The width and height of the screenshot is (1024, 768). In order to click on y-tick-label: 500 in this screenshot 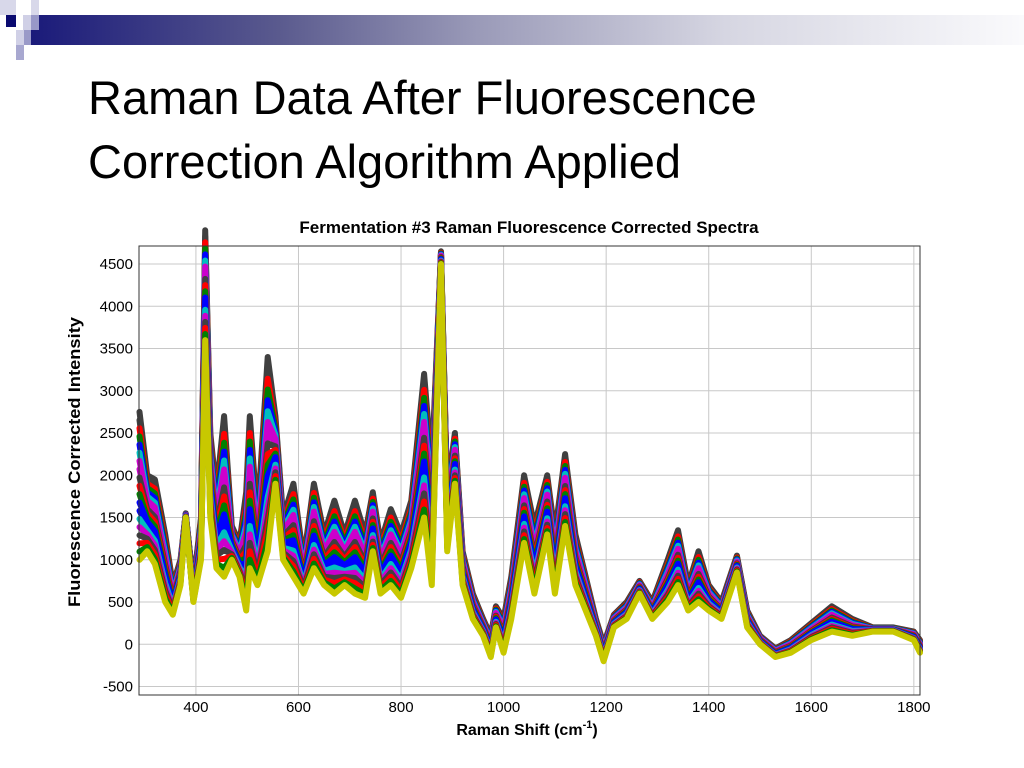, I will do `click(120, 602)`.